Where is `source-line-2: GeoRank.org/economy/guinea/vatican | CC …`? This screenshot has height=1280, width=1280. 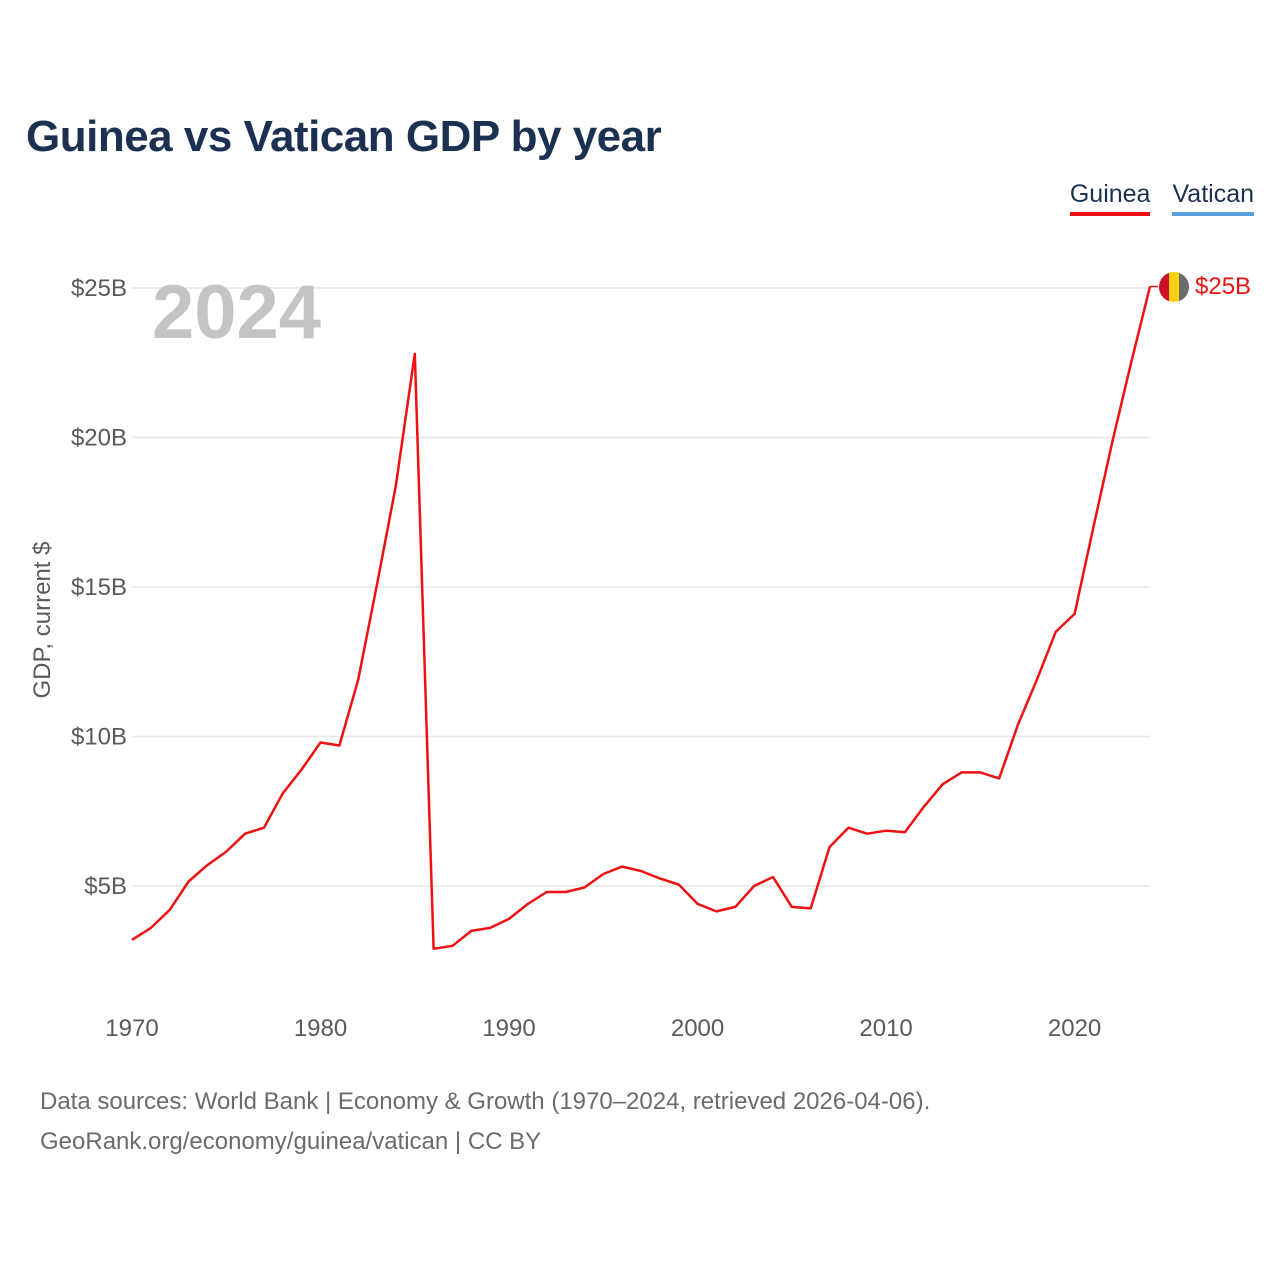 source-line-2: GeoRank.org/economy/guinea/vatican | CC … is located at coordinates (291, 1141).